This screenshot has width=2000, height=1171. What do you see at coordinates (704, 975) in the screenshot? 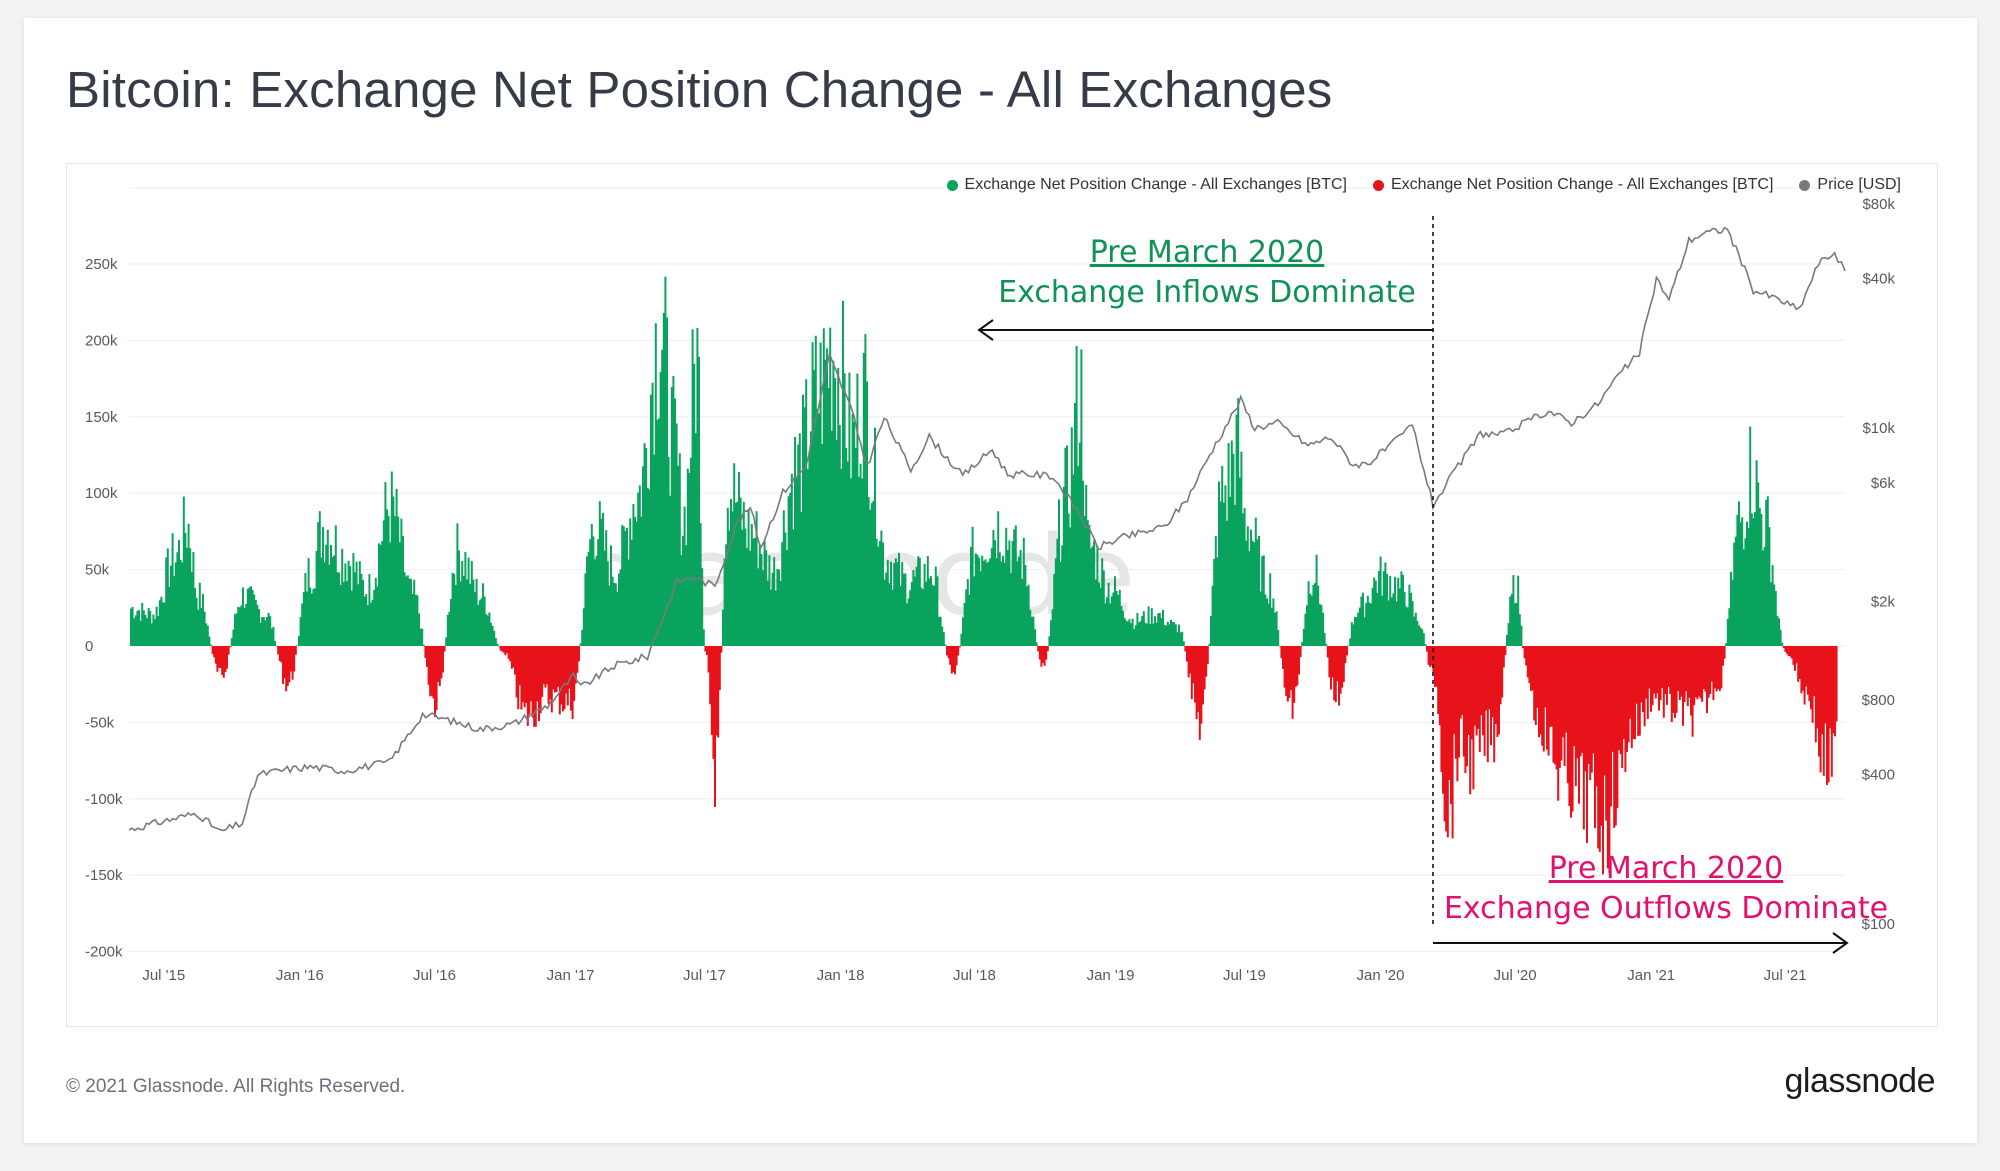
I see `x-tick-label: Jul '17` at bounding box center [704, 975].